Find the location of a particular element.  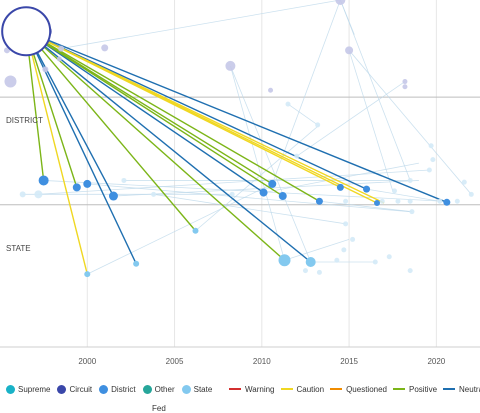

x-tick-label: 2015 is located at coordinates (349, 361).